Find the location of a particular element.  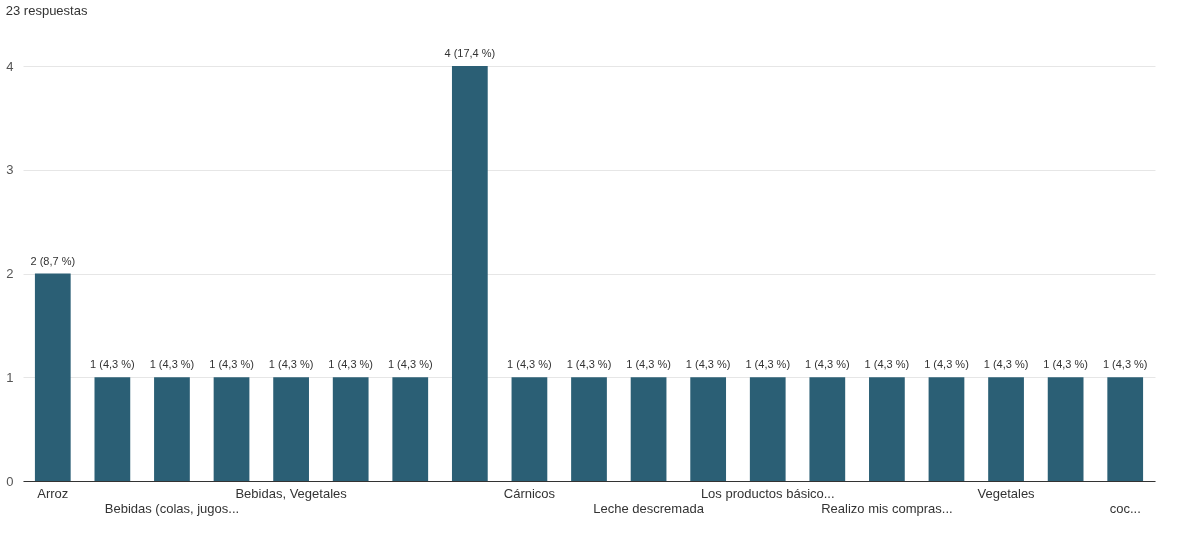

x-tick-label: Bebidas, Vegetales is located at coordinates (291, 493).